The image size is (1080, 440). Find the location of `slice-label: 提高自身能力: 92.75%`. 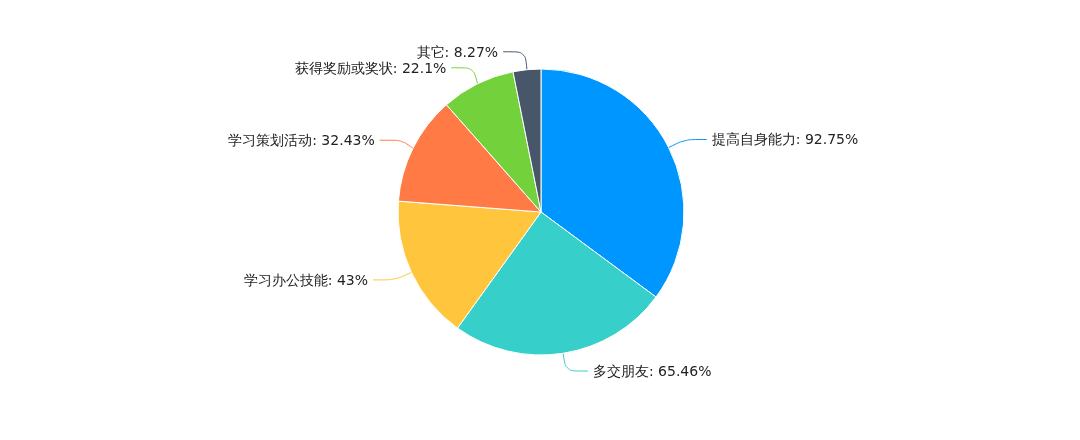

slice-label: 提高自身能力: 92.75% is located at coordinates (785, 139).